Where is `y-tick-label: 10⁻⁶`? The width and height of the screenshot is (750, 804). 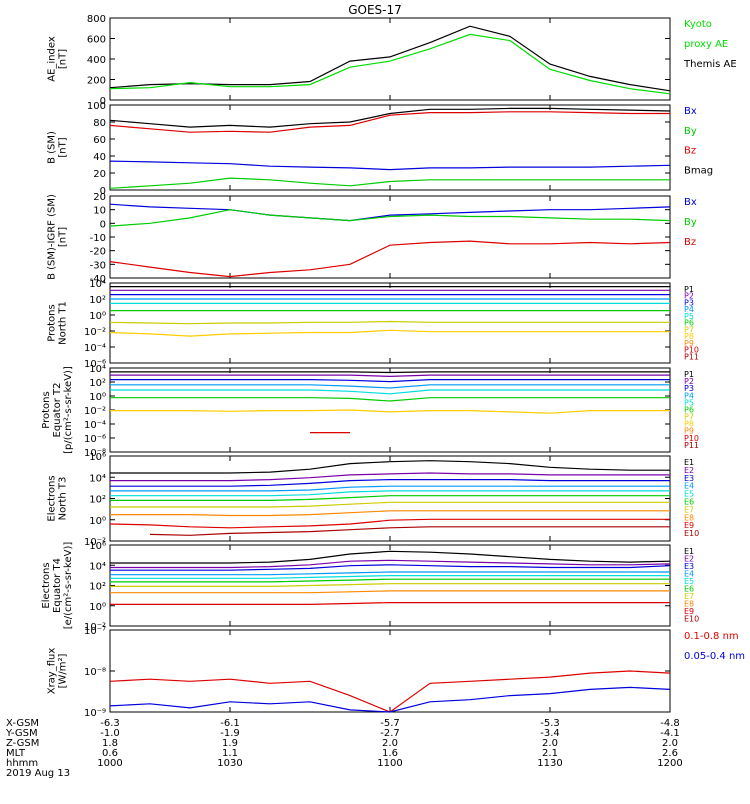
y-tick-label: 10⁻⁶ is located at coordinates (95, 364).